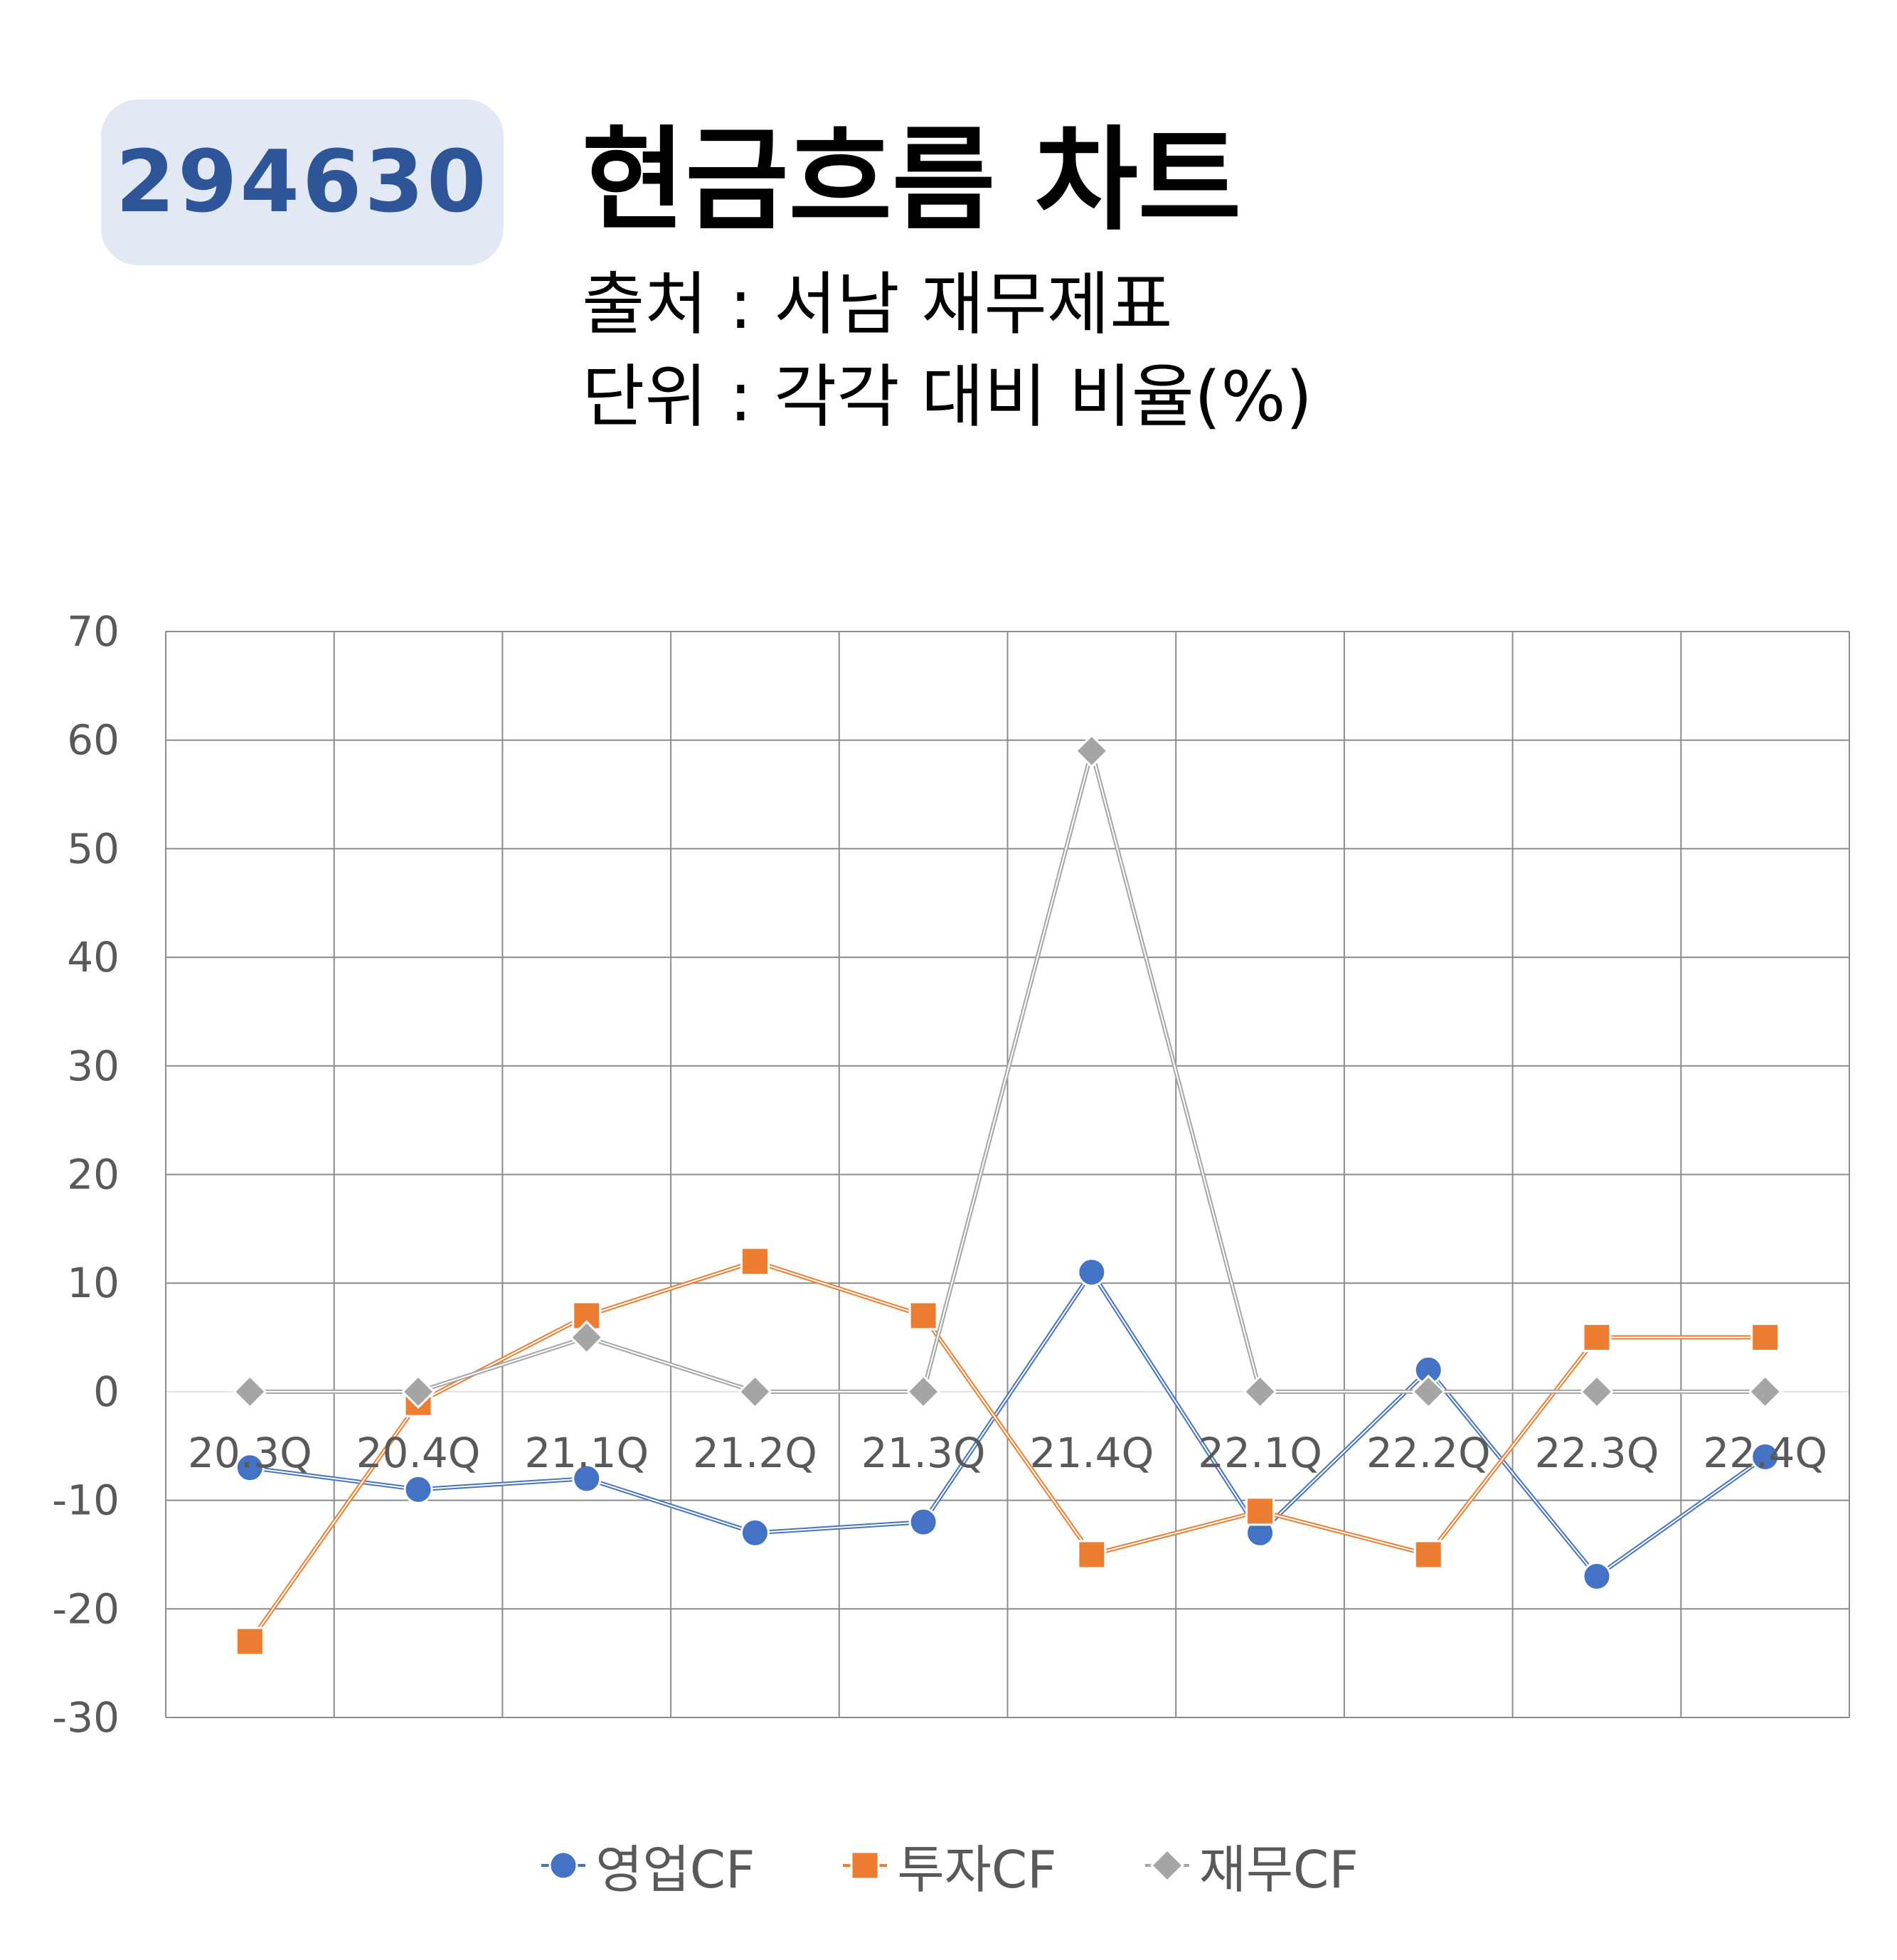  What do you see at coordinates (755, 1453) in the screenshot?
I see `x-tick-label: 21.2Q` at bounding box center [755, 1453].